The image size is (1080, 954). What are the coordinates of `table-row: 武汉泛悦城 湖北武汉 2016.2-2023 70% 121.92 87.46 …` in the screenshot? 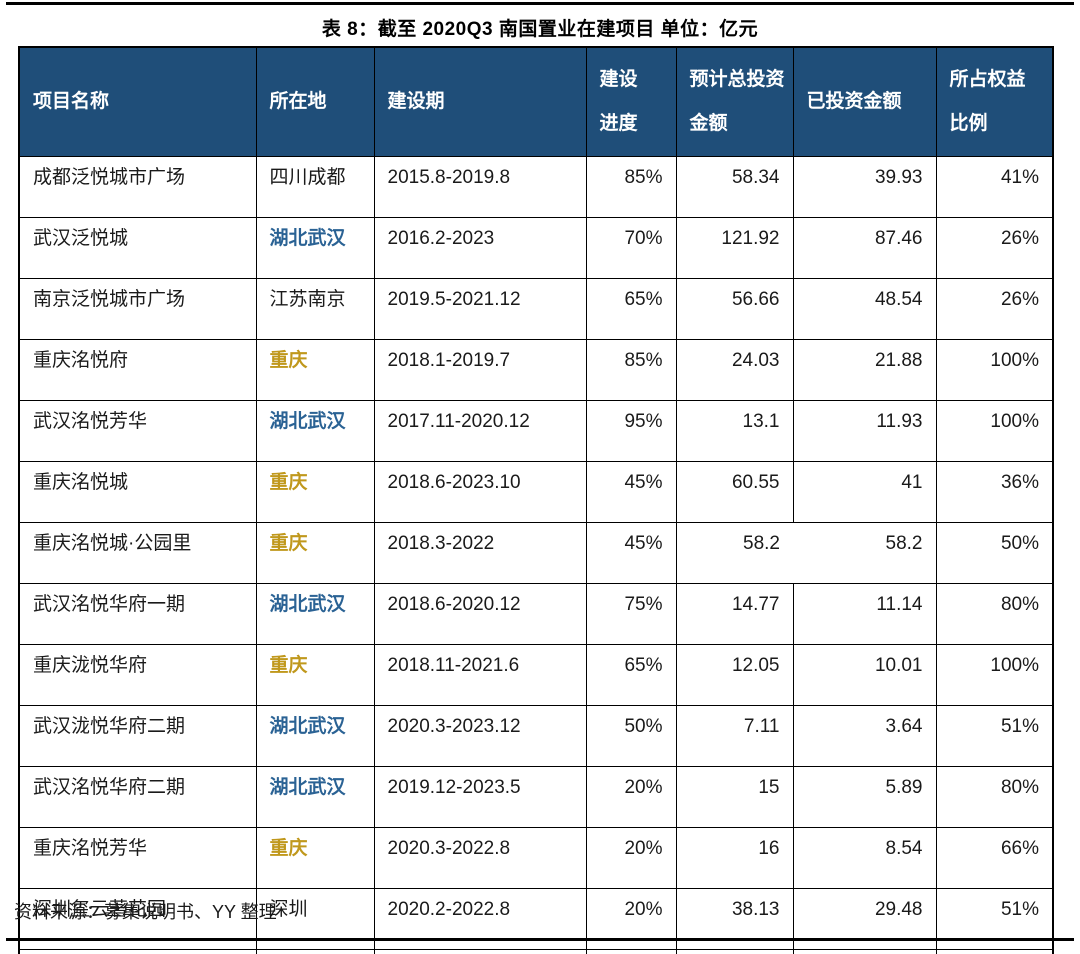 It's located at (536, 248).